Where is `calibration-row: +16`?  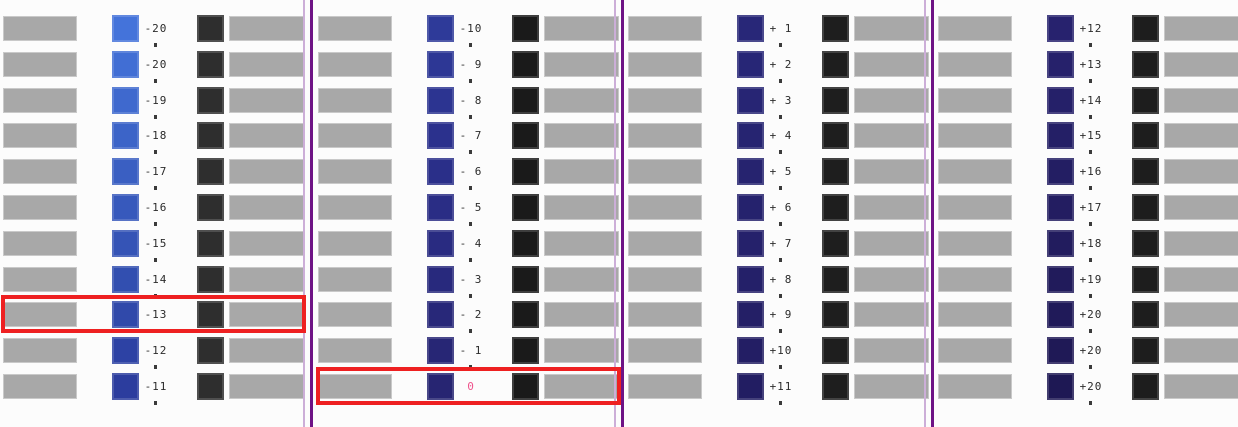
calibration-row: +16 is located at coordinates (1086, 174).